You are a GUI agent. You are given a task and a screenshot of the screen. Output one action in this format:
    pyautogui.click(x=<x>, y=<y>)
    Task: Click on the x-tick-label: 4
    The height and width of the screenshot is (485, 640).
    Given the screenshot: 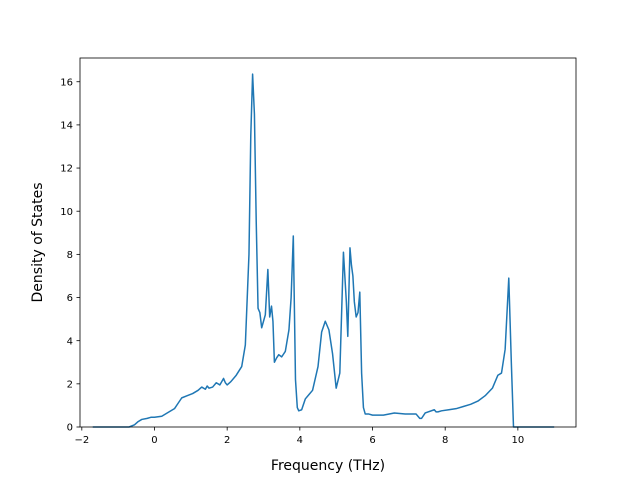 What is the action you would take?
    pyautogui.click(x=300, y=440)
    